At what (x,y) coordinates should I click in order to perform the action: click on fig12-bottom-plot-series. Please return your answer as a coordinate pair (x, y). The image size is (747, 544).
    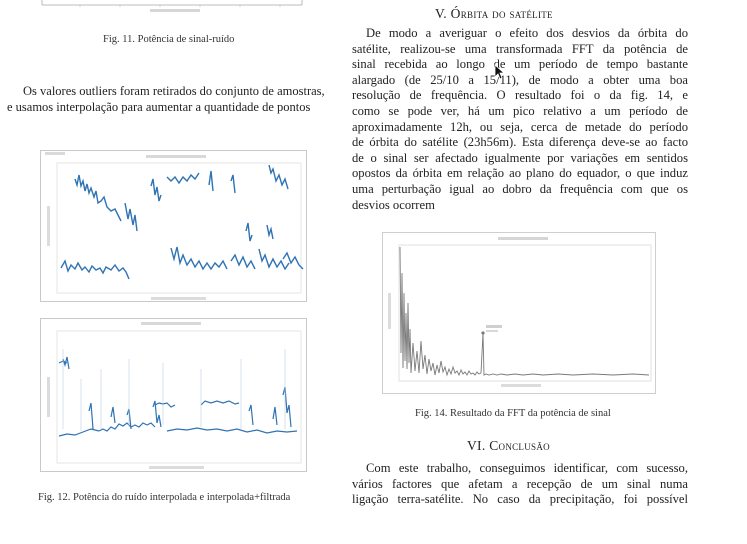
    Looking at the image, I should click on (178, 396).